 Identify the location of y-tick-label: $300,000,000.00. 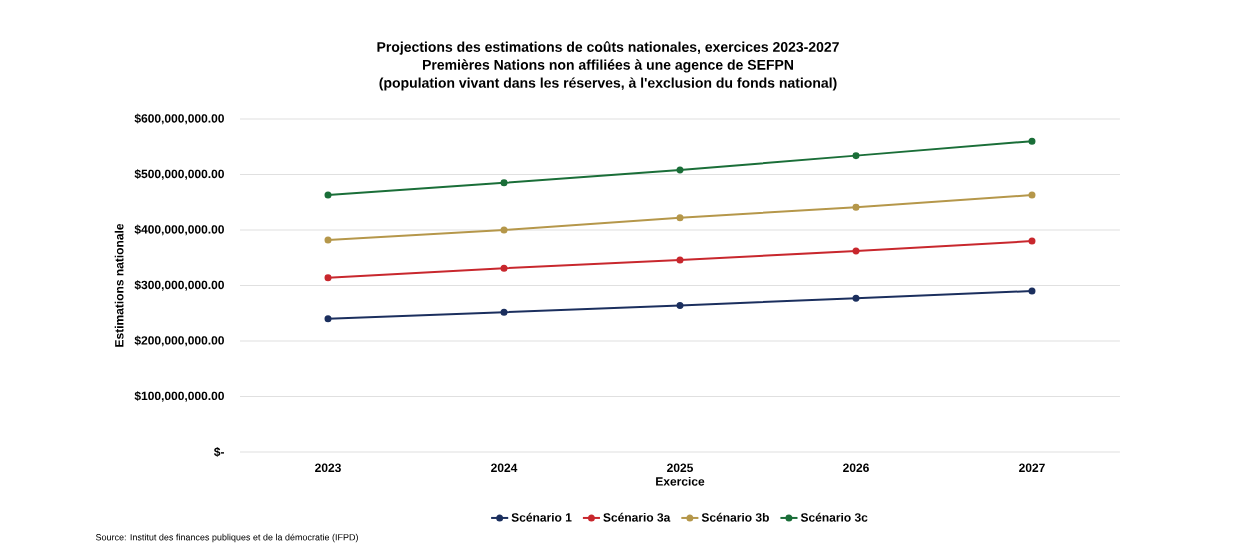
(179, 285).